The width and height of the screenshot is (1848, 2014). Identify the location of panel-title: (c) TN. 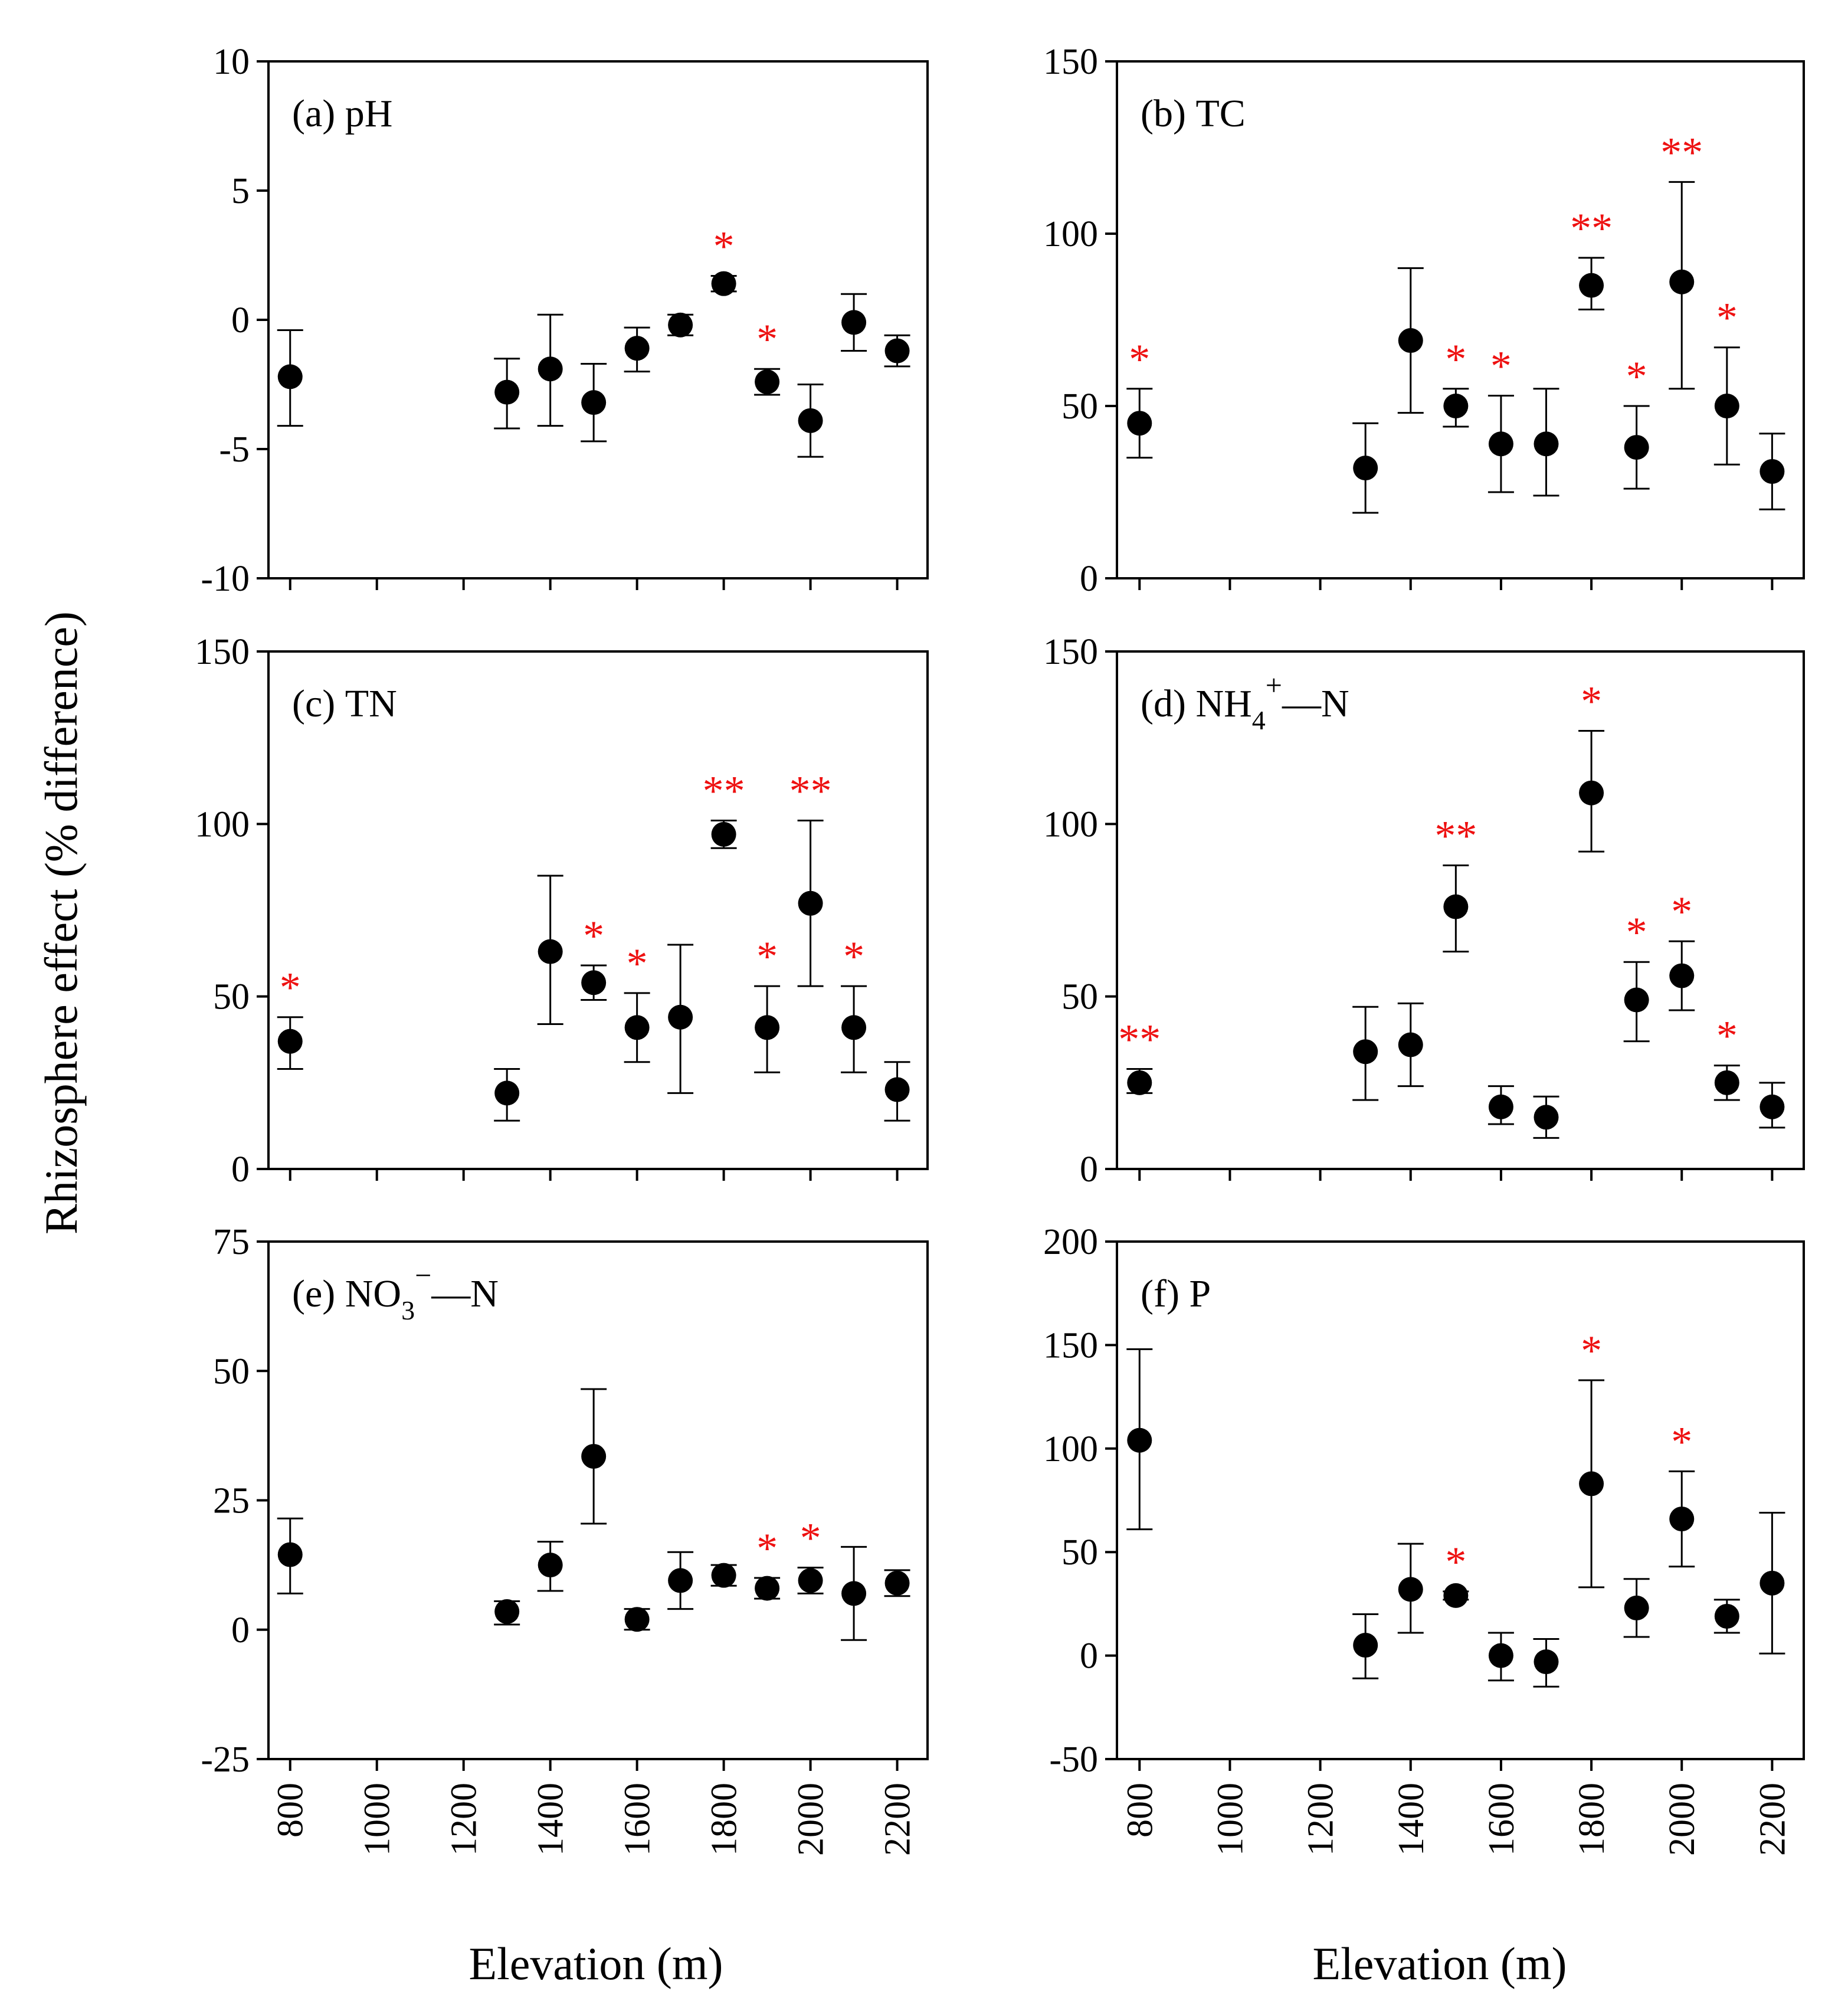
(344, 703).